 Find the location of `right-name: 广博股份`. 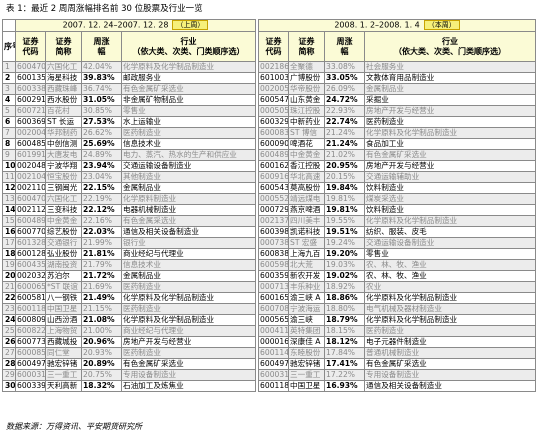

right-name: 广博股份 is located at coordinates (307, 78).